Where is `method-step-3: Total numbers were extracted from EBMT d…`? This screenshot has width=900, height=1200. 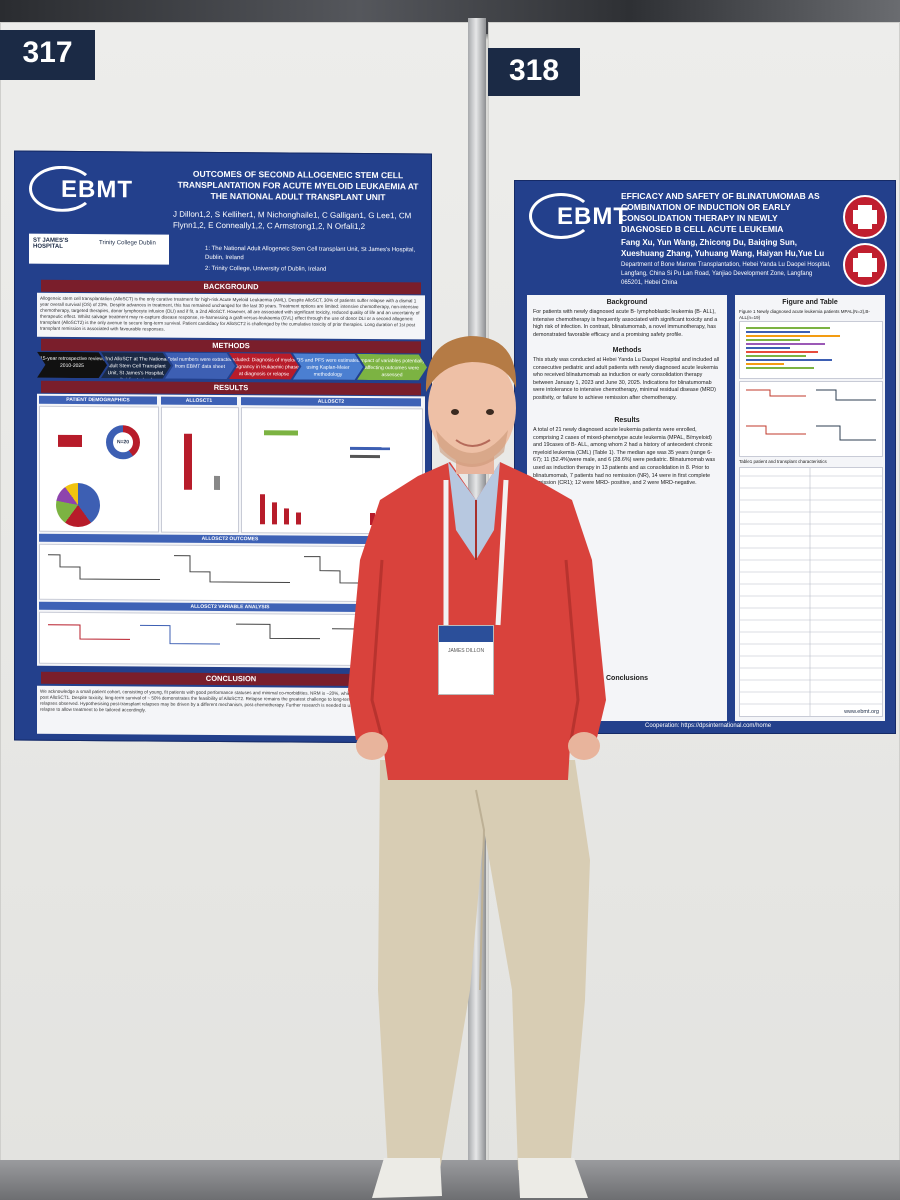
method-step-3: Total numbers were extracted from EBMT d… is located at coordinates (200, 366).